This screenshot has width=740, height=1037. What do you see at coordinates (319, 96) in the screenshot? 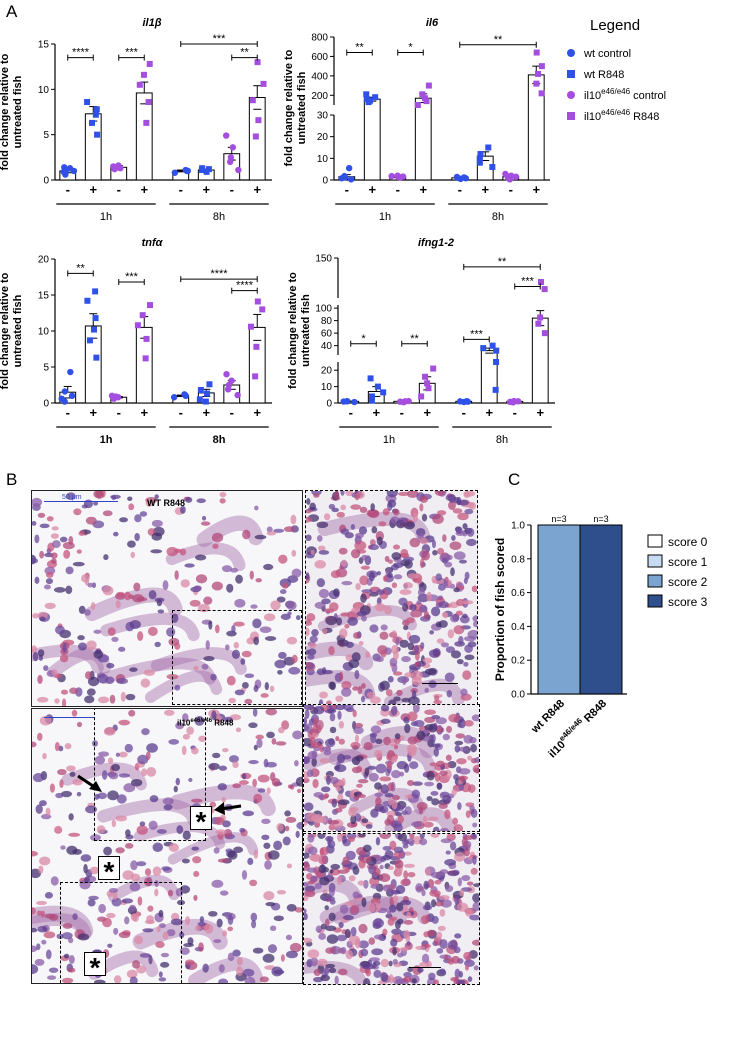
I see `y-tick-label: 200` at bounding box center [319, 96].